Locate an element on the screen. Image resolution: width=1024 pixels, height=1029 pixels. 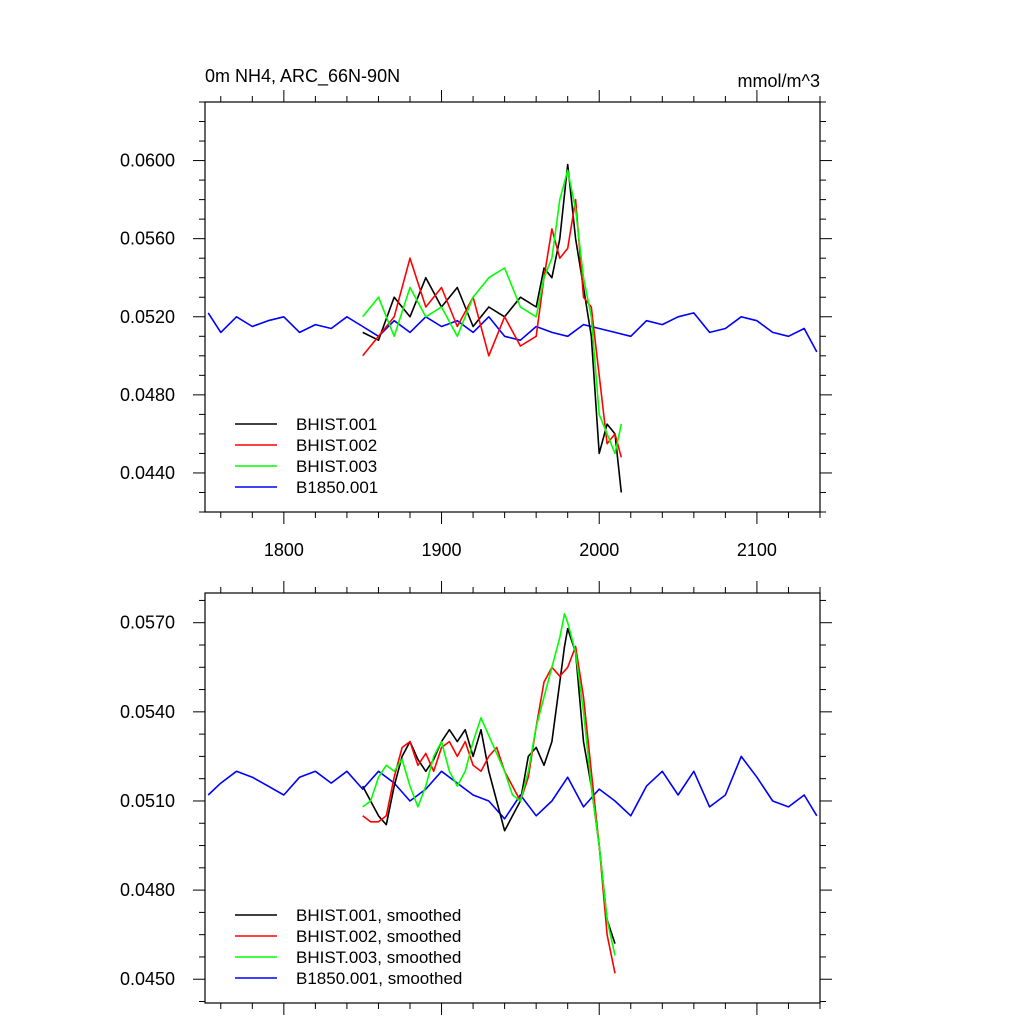
x-tick-label: 2100 is located at coordinates (757, 550).